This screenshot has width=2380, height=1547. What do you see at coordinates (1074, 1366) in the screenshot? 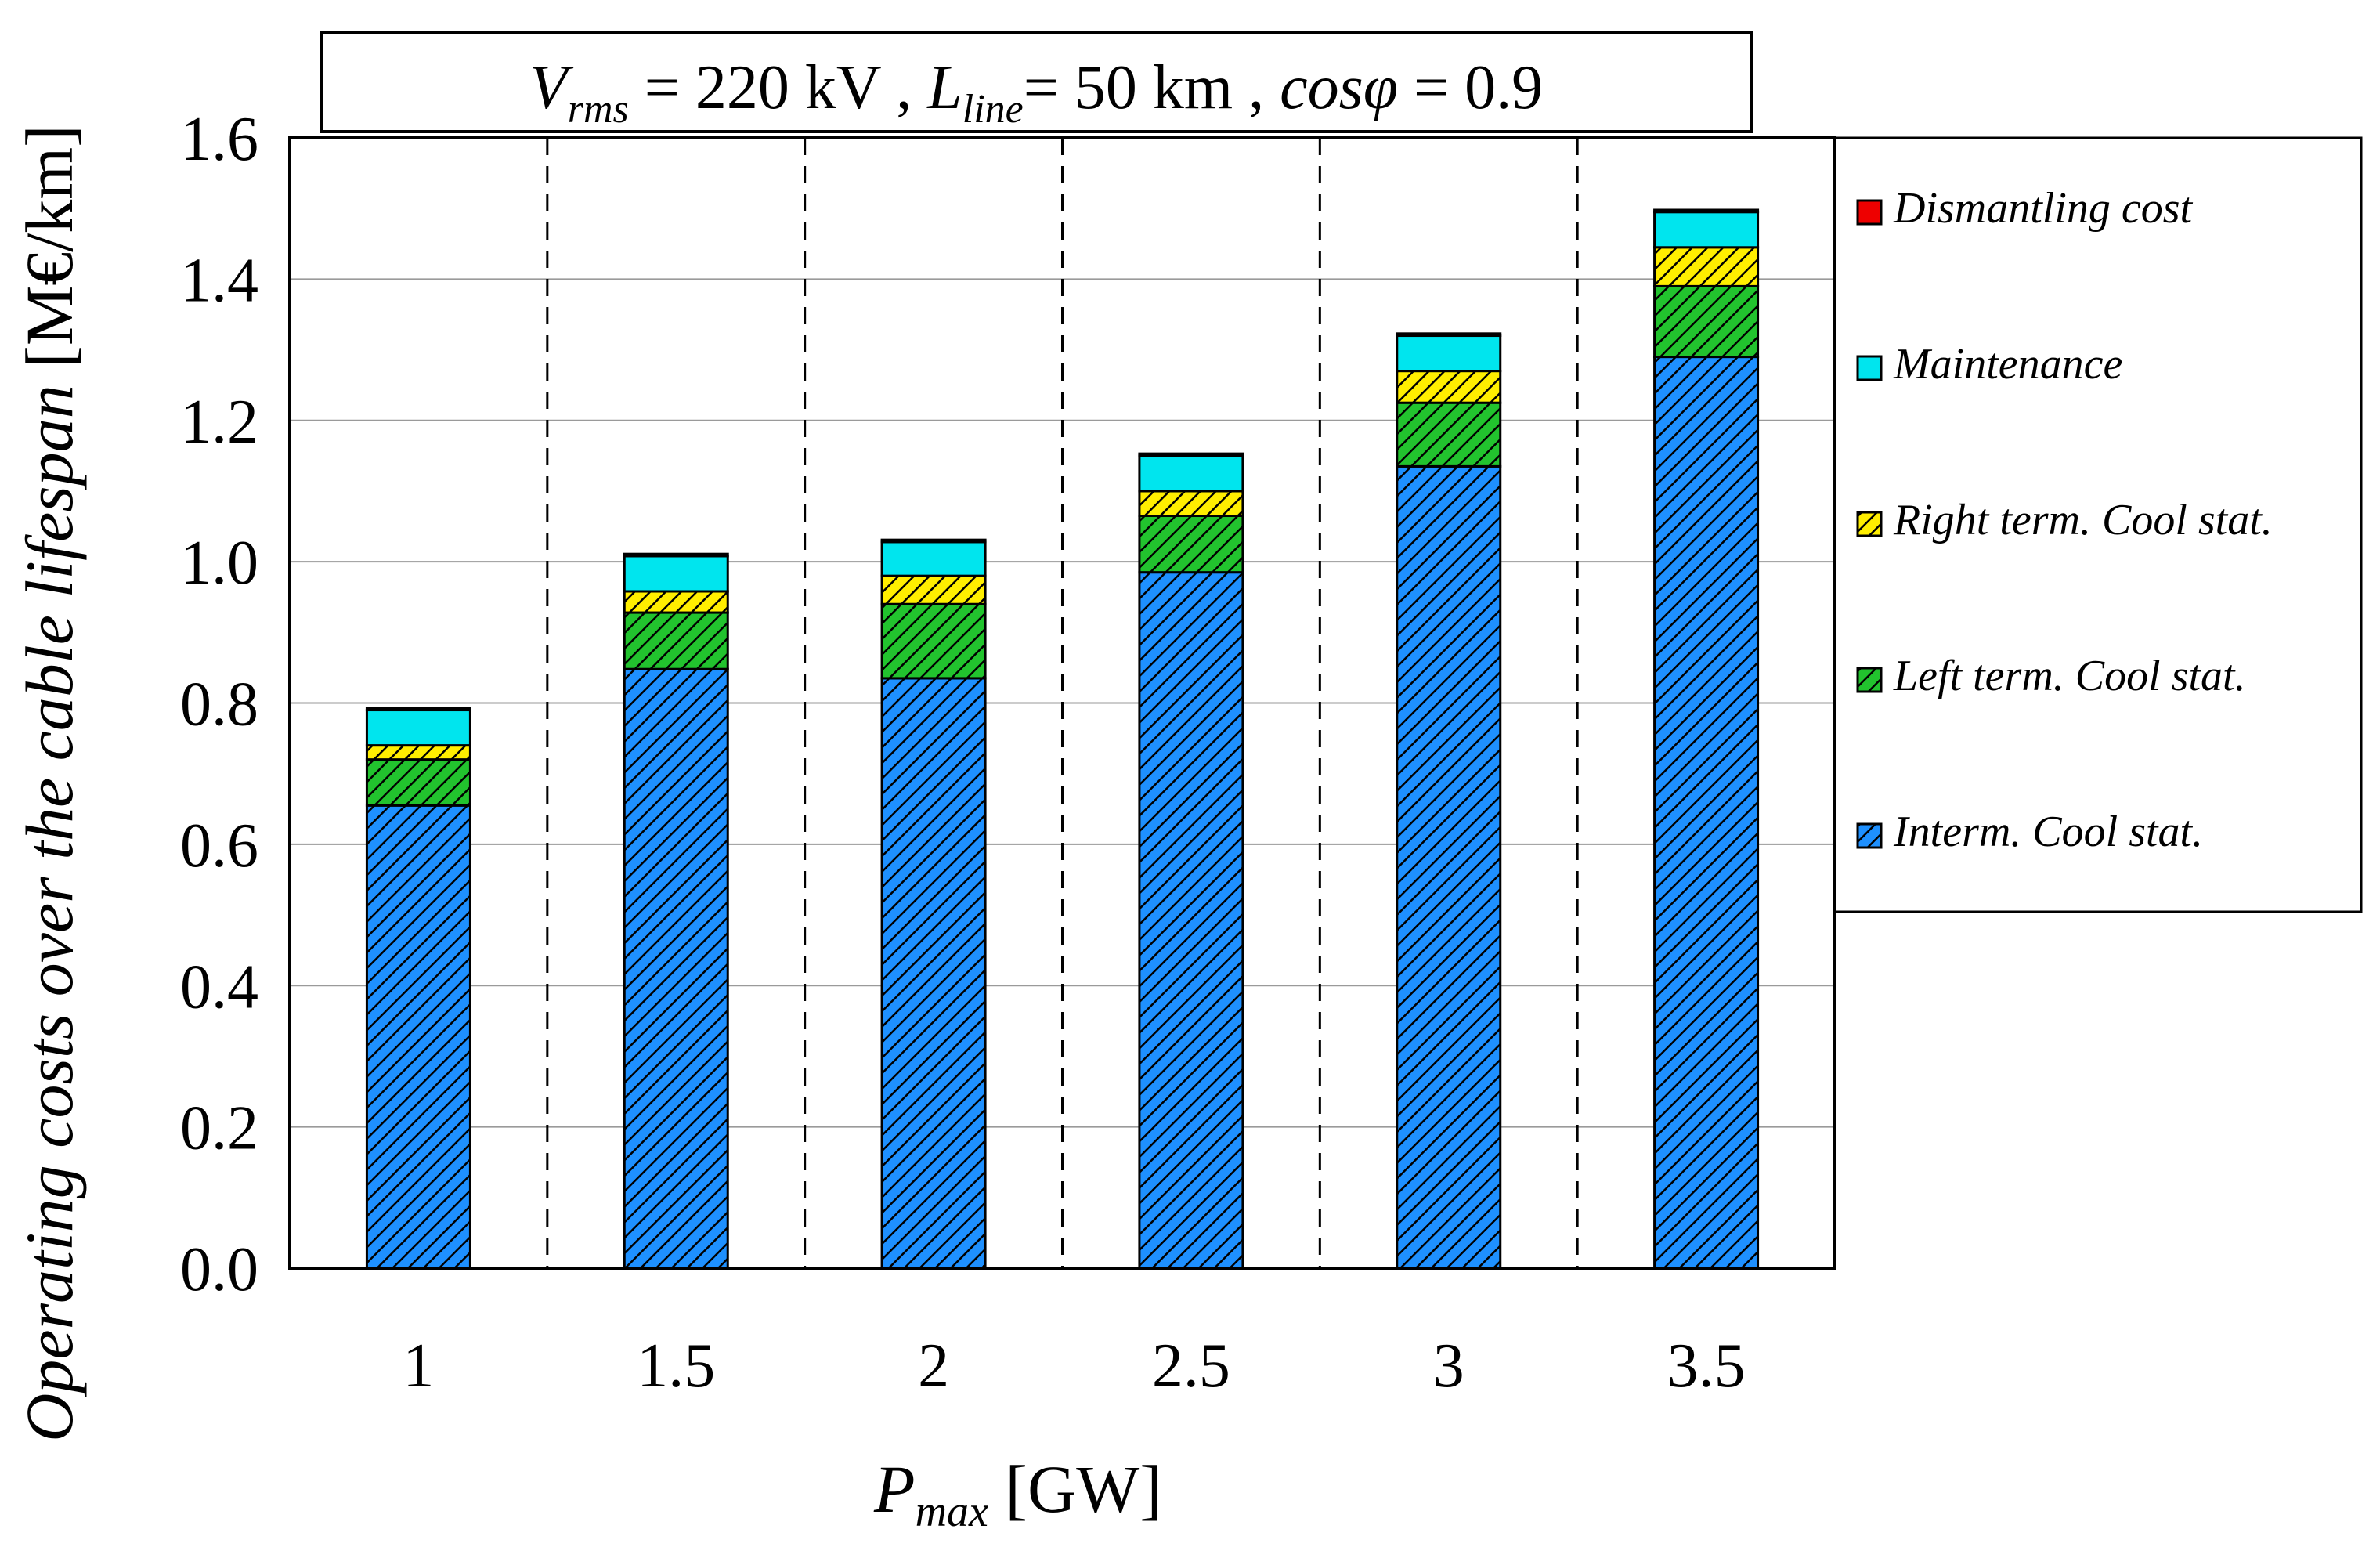
I see `x-axis-ticks: 1 1.5 2 2.5 3 3.5` at bounding box center [1074, 1366].